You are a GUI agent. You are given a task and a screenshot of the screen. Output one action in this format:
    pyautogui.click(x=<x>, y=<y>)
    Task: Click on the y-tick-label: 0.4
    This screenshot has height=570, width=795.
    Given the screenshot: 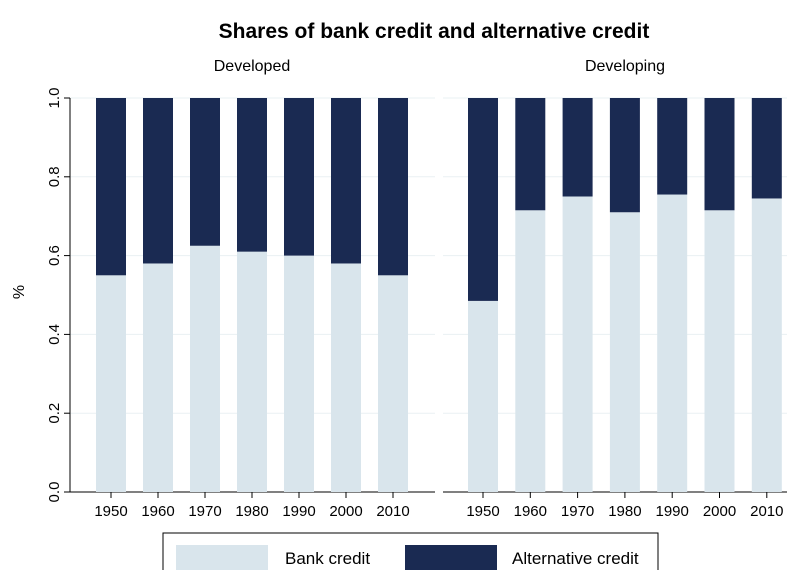 What is the action you would take?
    pyautogui.click(x=54, y=334)
    